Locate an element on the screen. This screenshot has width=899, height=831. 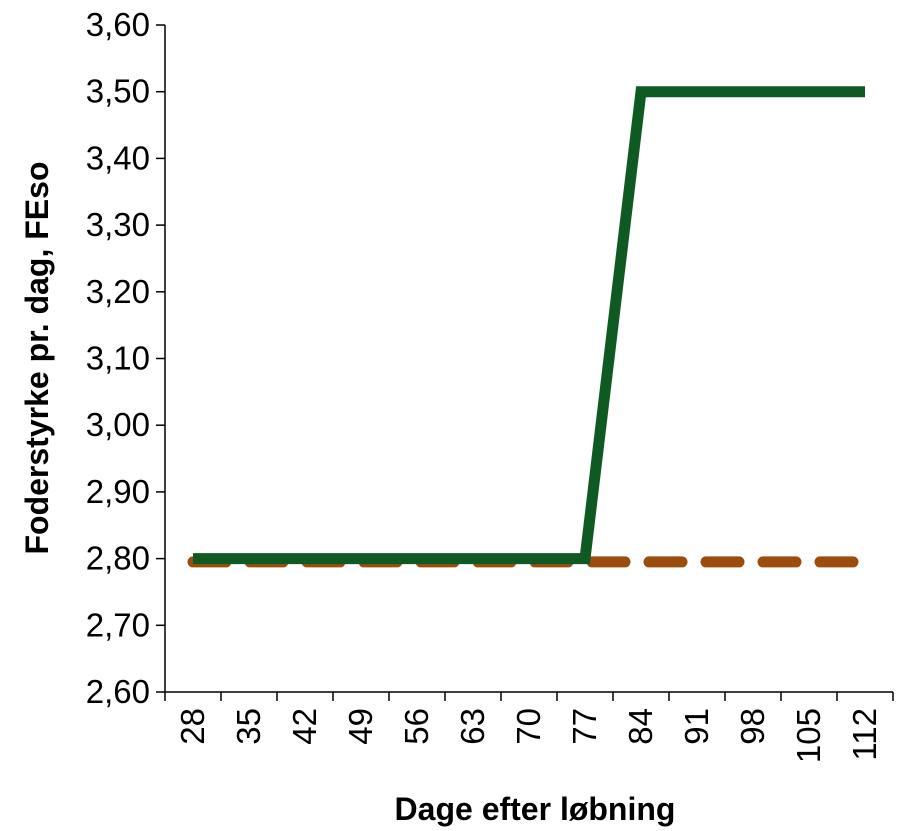
x-tick-label: 70 is located at coordinates (528, 726).